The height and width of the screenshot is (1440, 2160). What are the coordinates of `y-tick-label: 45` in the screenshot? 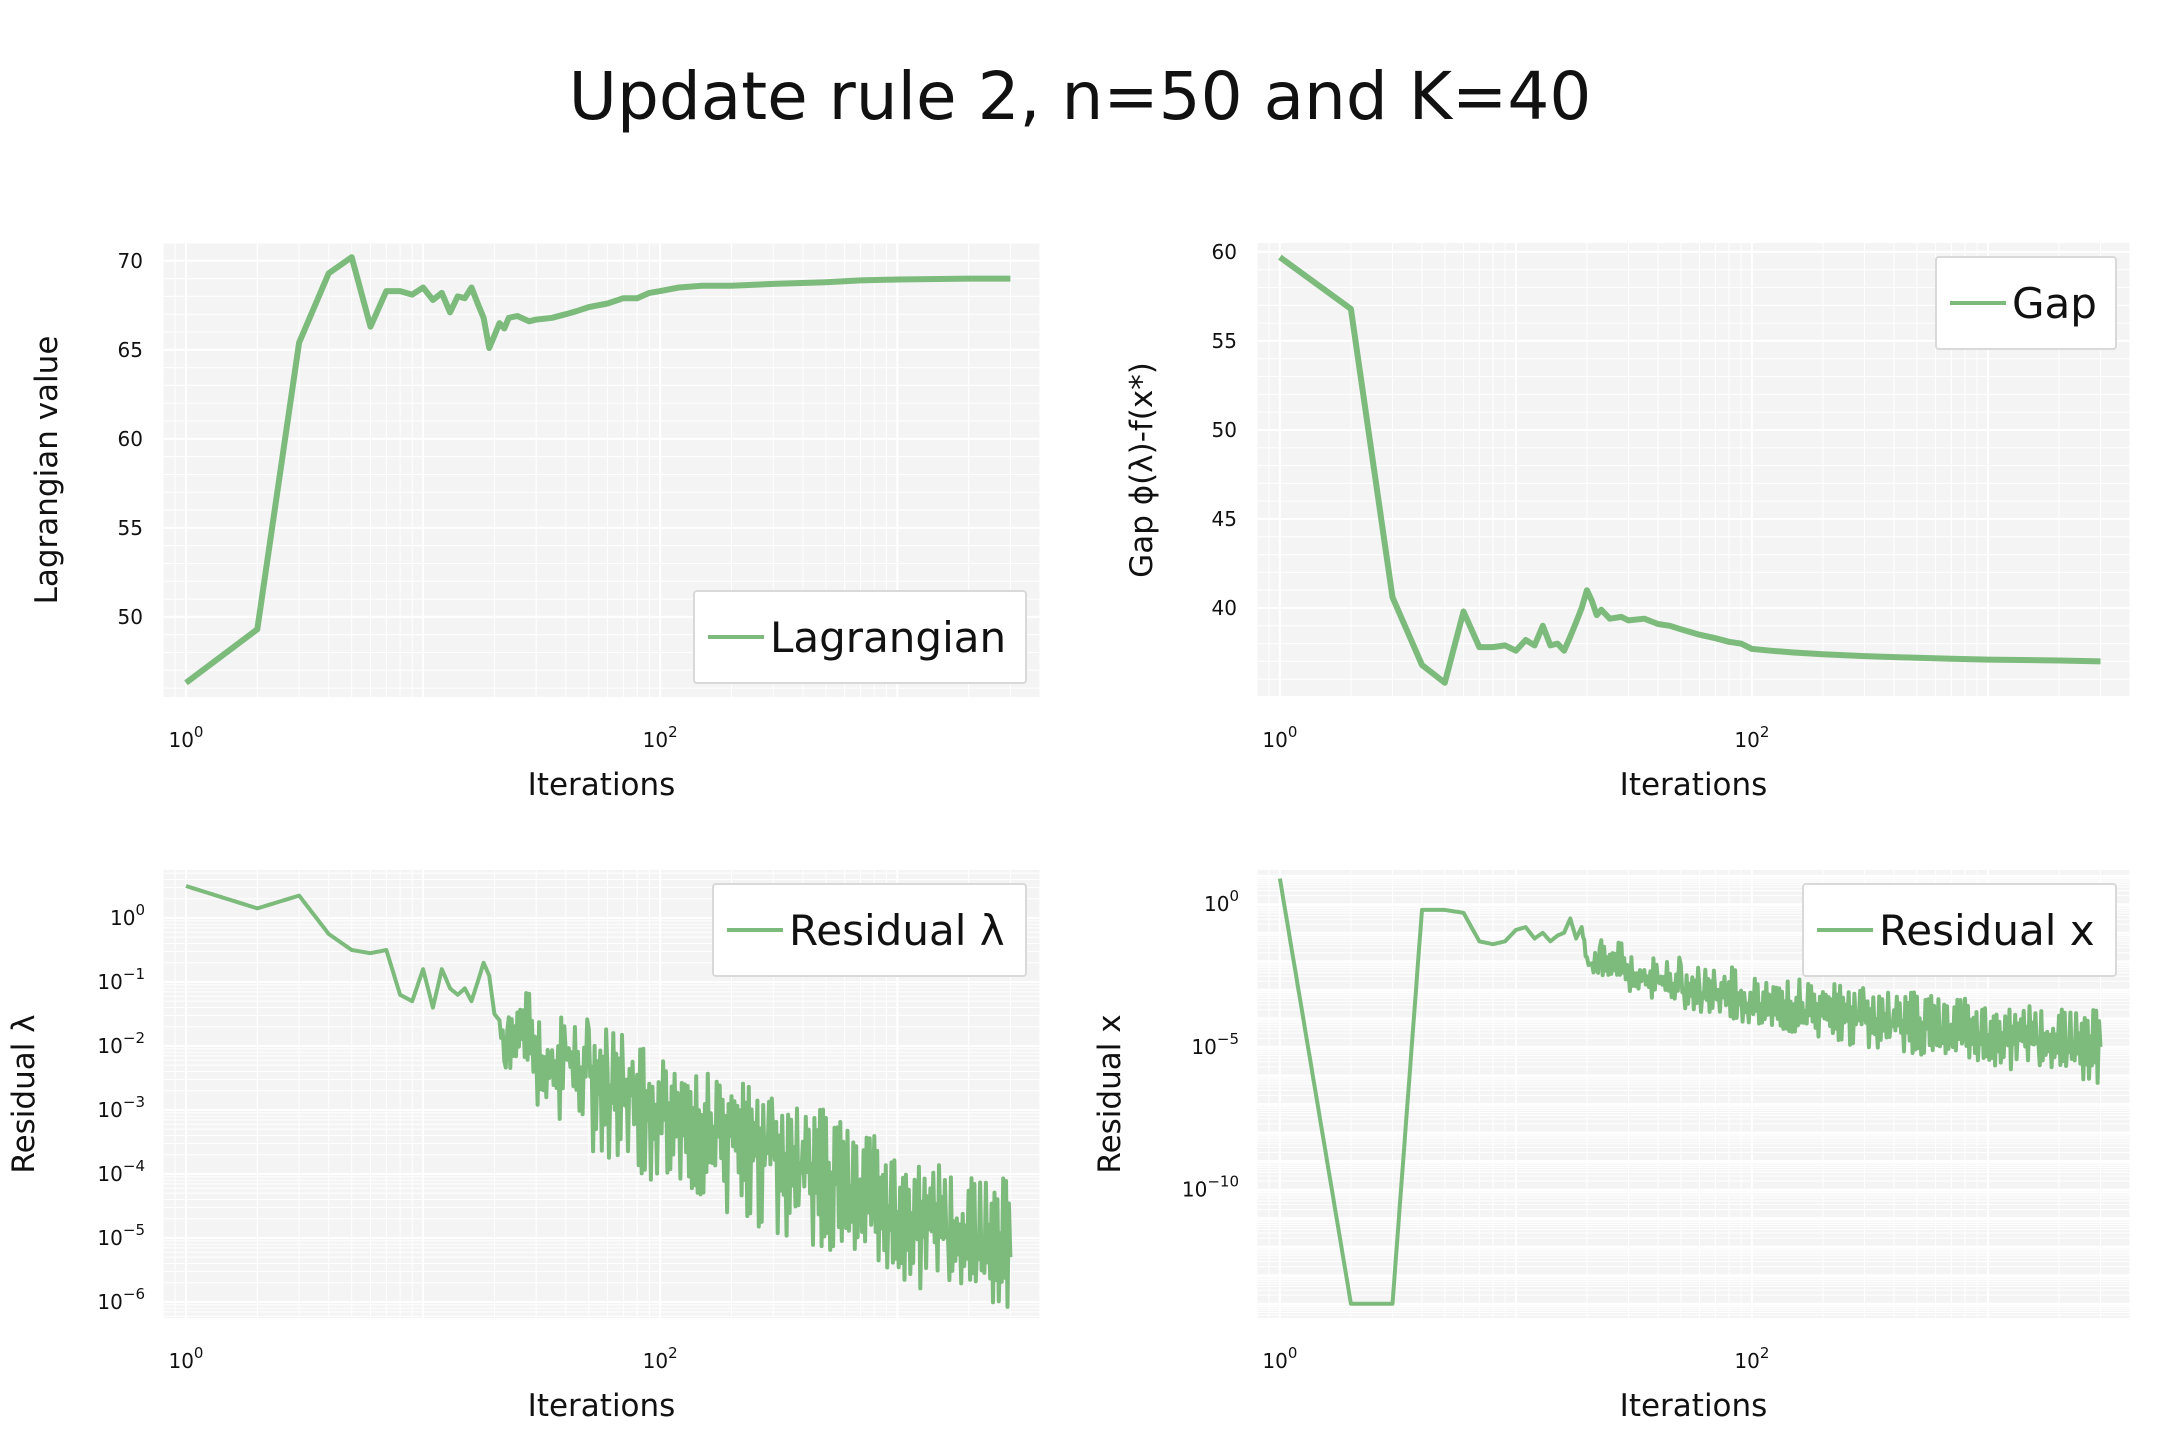 It's located at (1224, 519).